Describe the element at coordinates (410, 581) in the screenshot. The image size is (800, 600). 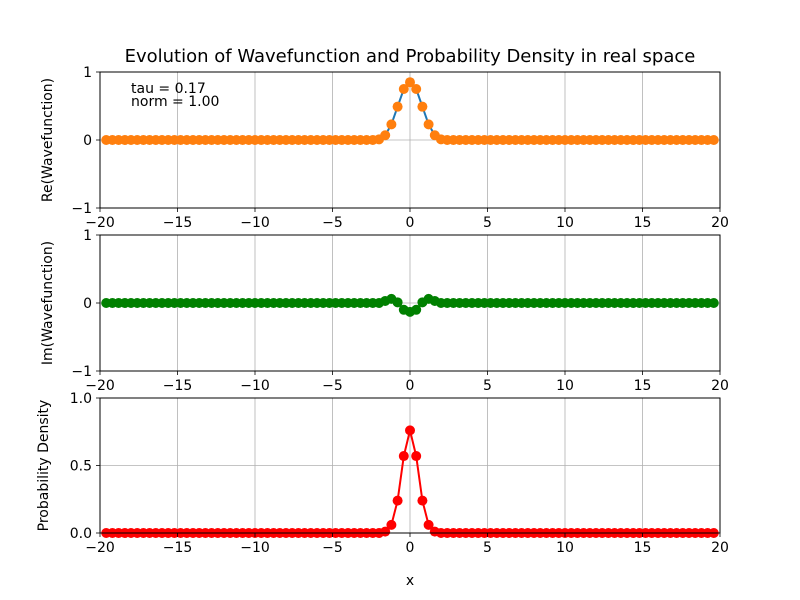
I see `x-axis-label: x` at that location.